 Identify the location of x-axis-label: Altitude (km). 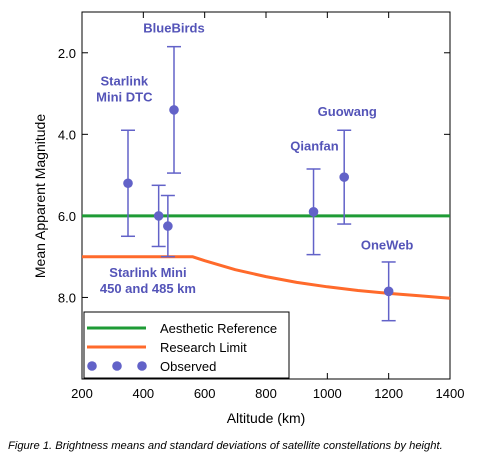
(266, 418).